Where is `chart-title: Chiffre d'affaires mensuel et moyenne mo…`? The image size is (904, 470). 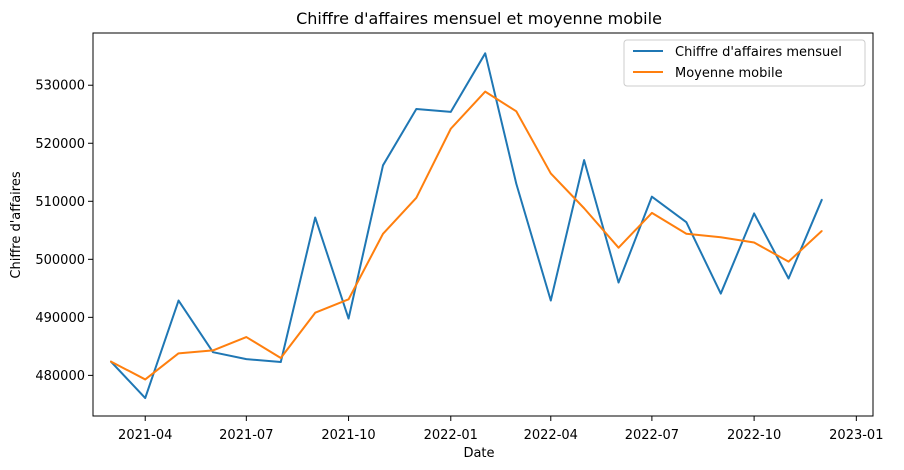
chart-title: Chiffre d'affaires mensuel et moyenne mo… is located at coordinates (479, 18).